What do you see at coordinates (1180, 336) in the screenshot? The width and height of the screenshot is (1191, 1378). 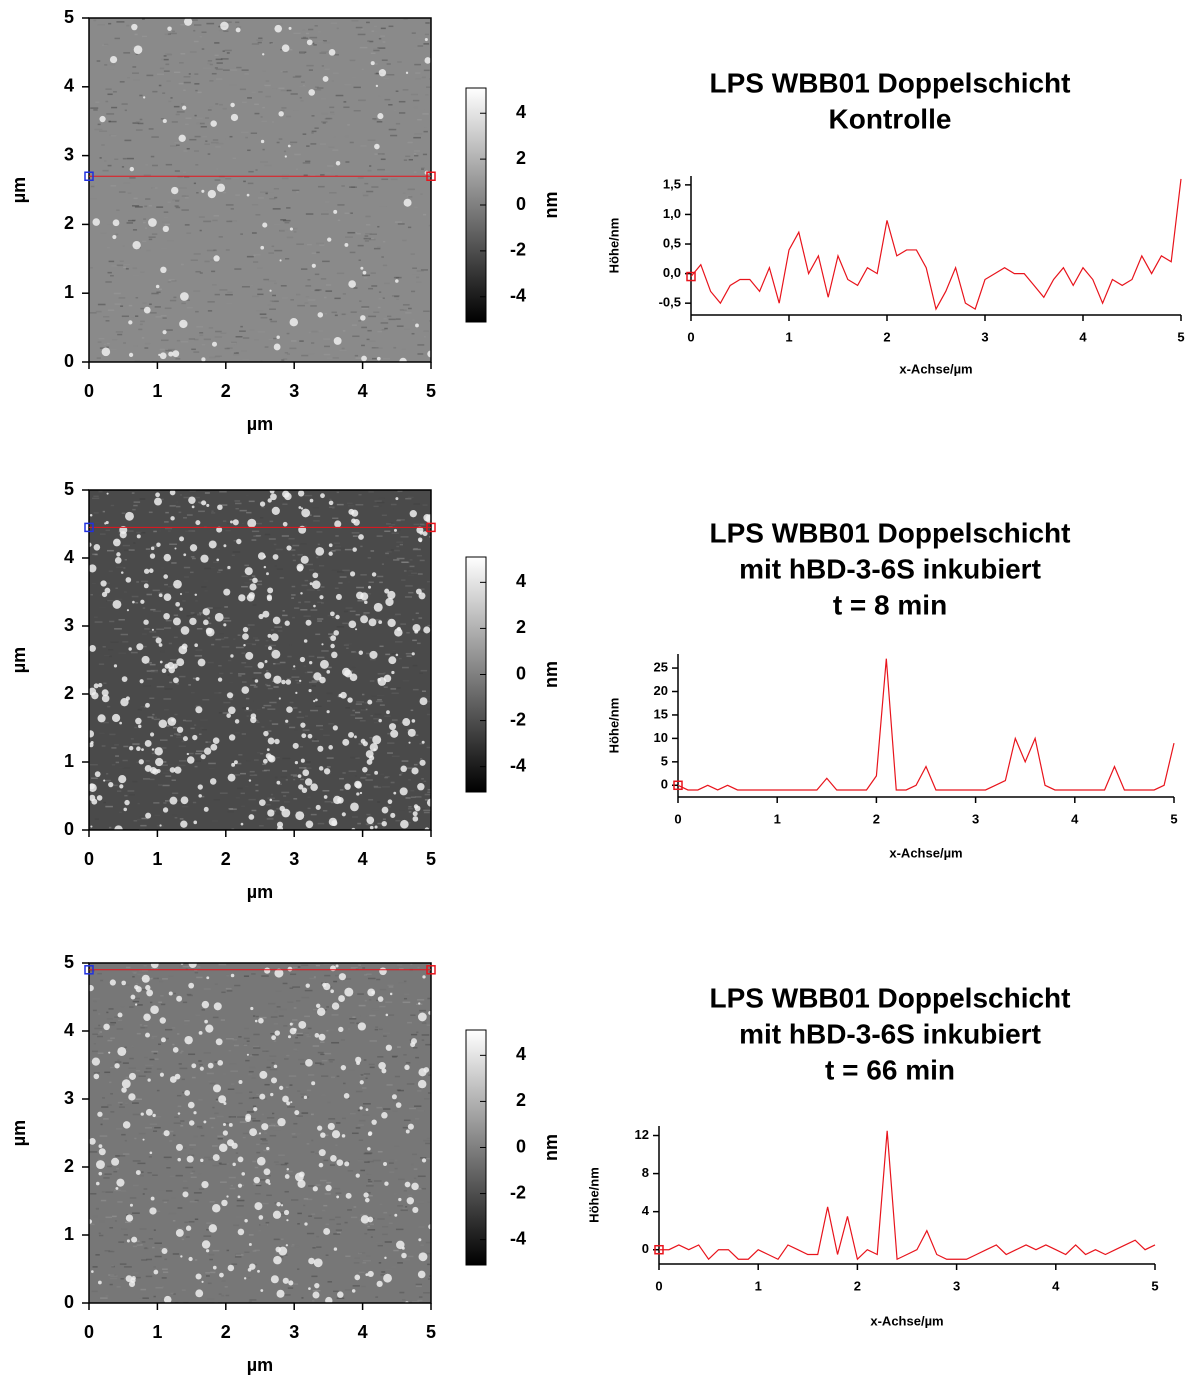 I see `x-tick-label: 5` at bounding box center [1180, 336].